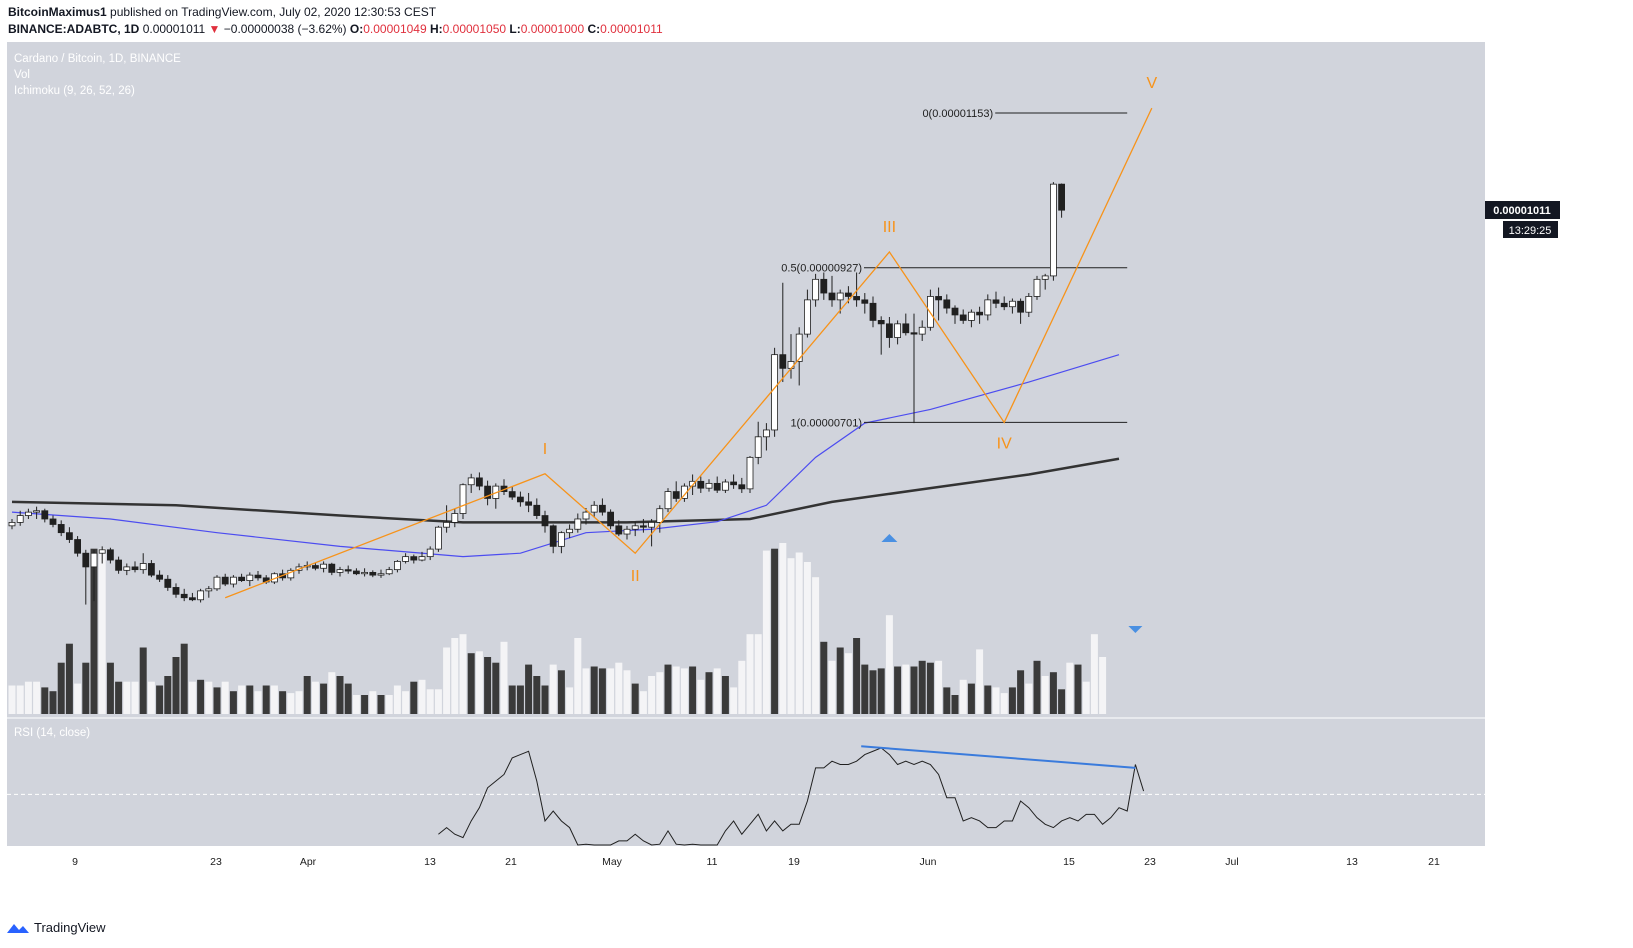 Image resolution: width=1633 pixels, height=948 pixels. I want to click on price-tick-label: 0.00000500, so click(1519, 561).